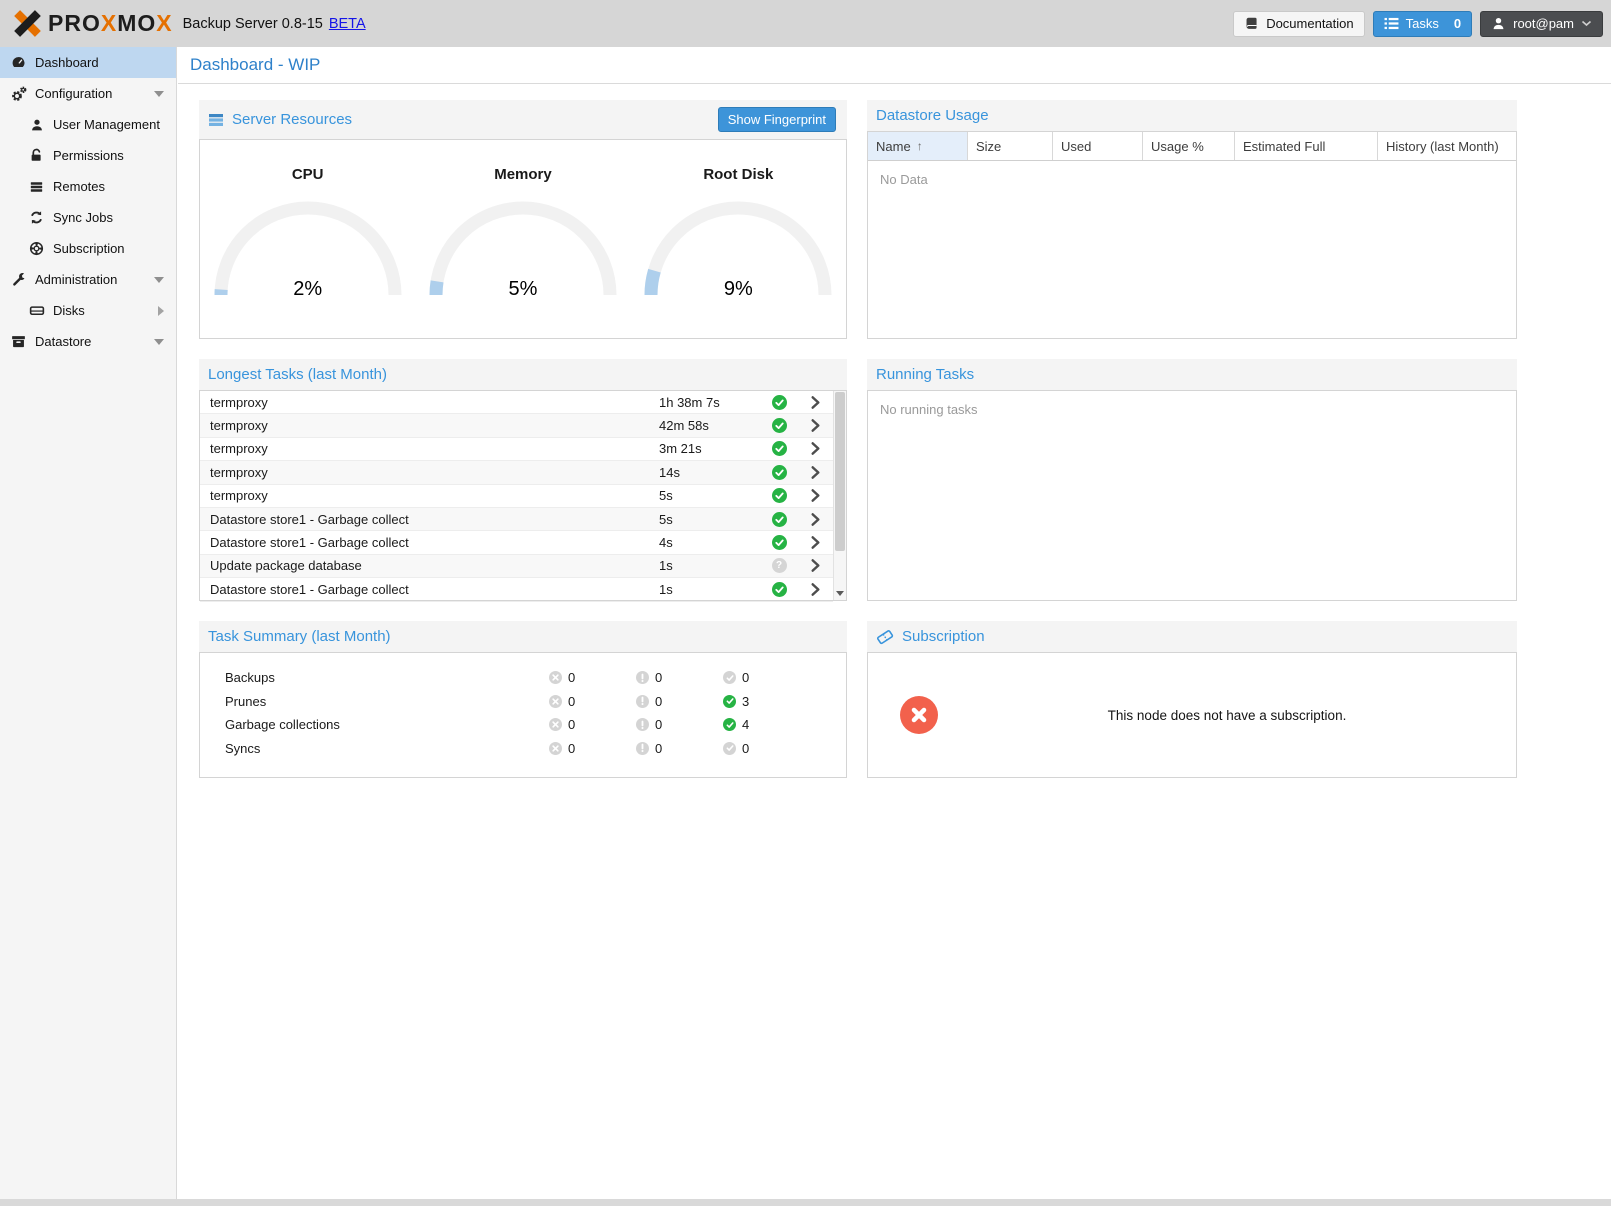 The width and height of the screenshot is (1611, 1206). What do you see at coordinates (36, 310) in the screenshot?
I see `hdd-icon` at bounding box center [36, 310].